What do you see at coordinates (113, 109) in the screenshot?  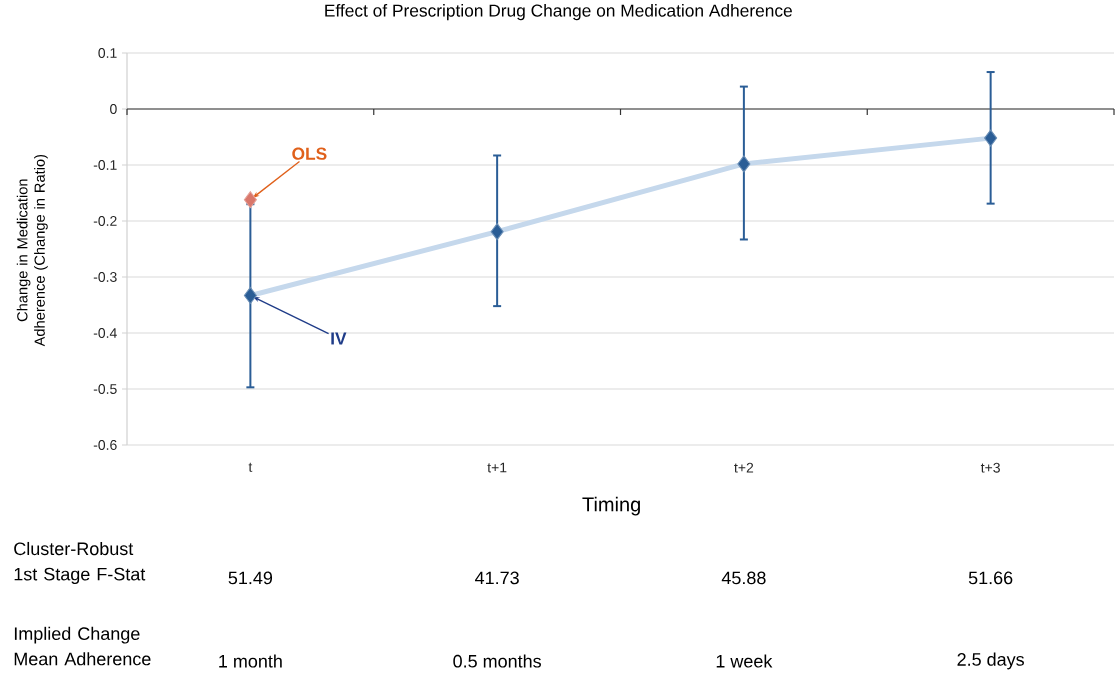 I see `y-tick-label: 0` at bounding box center [113, 109].